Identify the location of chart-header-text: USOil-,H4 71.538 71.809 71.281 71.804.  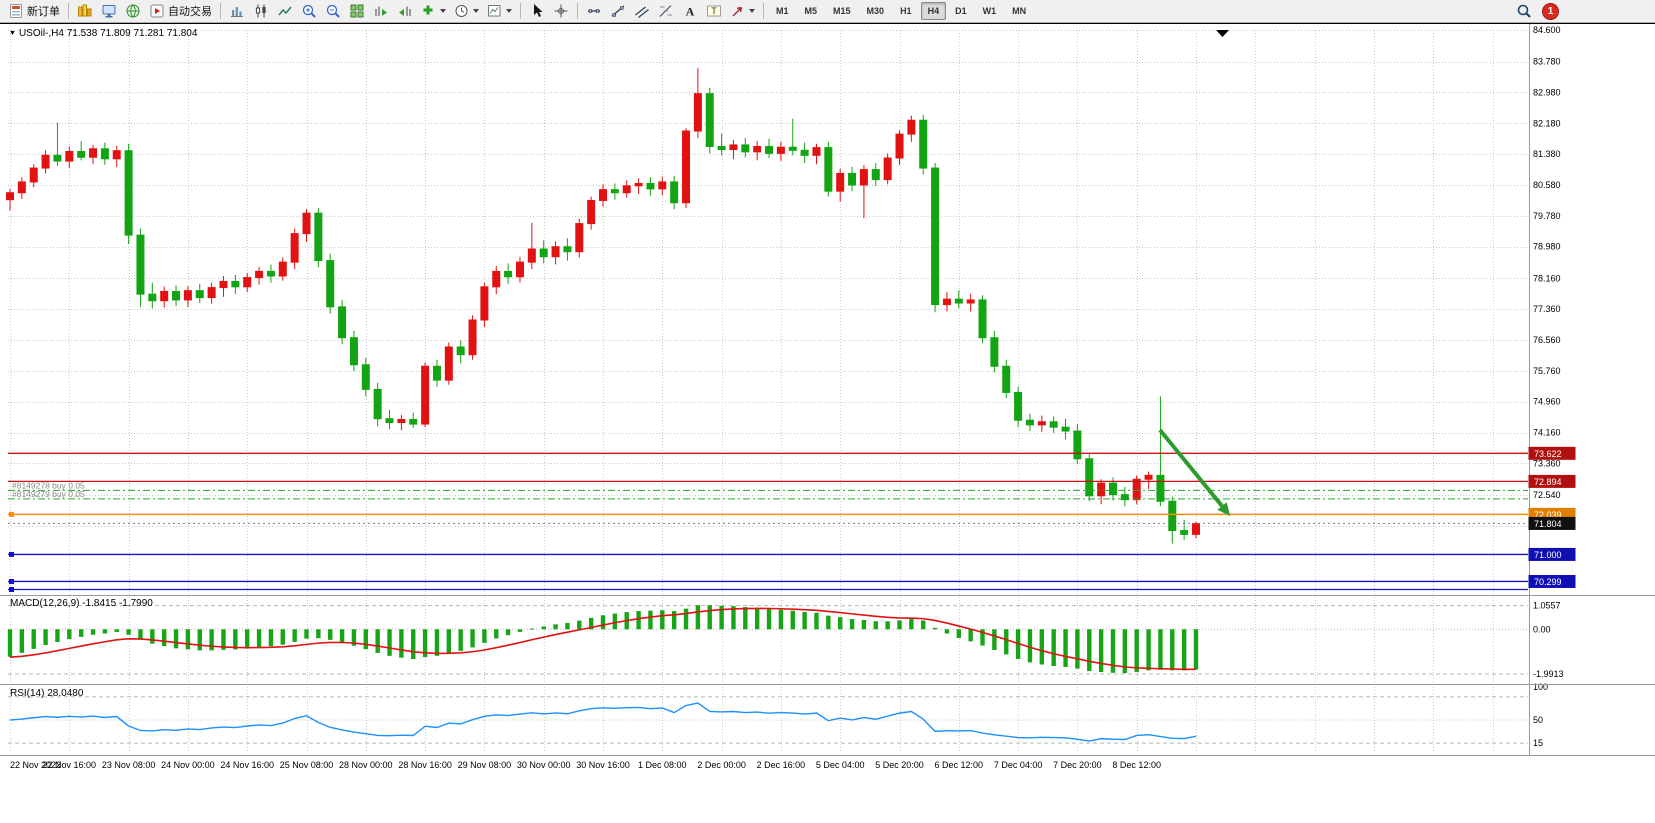
(108, 33).